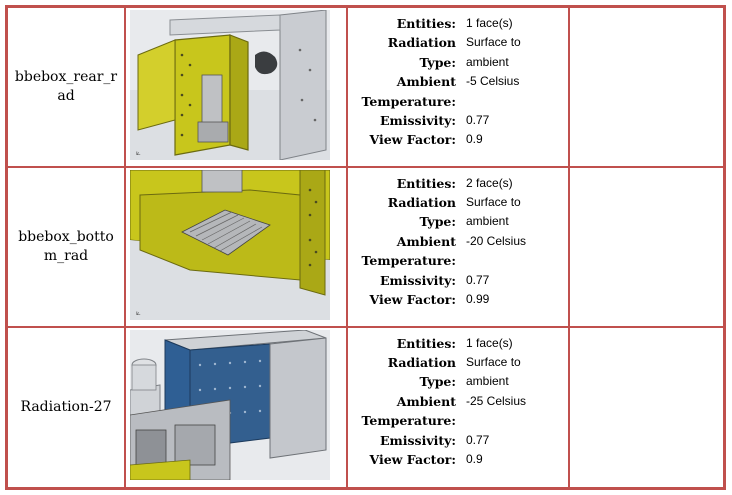 Image resolution: width=732 pixels, height=495 pixels. I want to click on entities-value: 2 face(s), so click(489, 182).